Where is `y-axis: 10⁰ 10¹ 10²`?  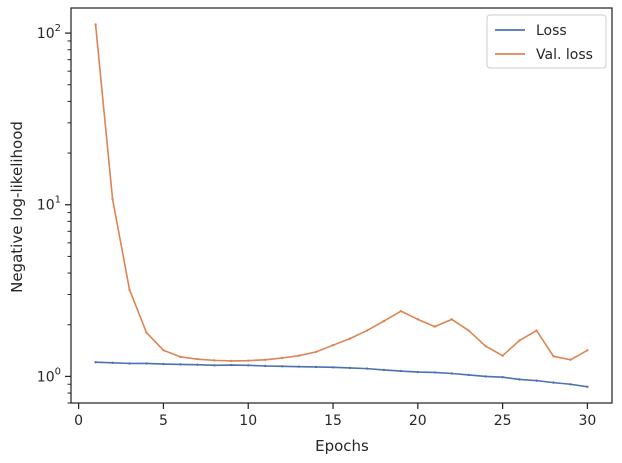 y-axis: 10⁰ 10¹ 10² is located at coordinates (54, 213).